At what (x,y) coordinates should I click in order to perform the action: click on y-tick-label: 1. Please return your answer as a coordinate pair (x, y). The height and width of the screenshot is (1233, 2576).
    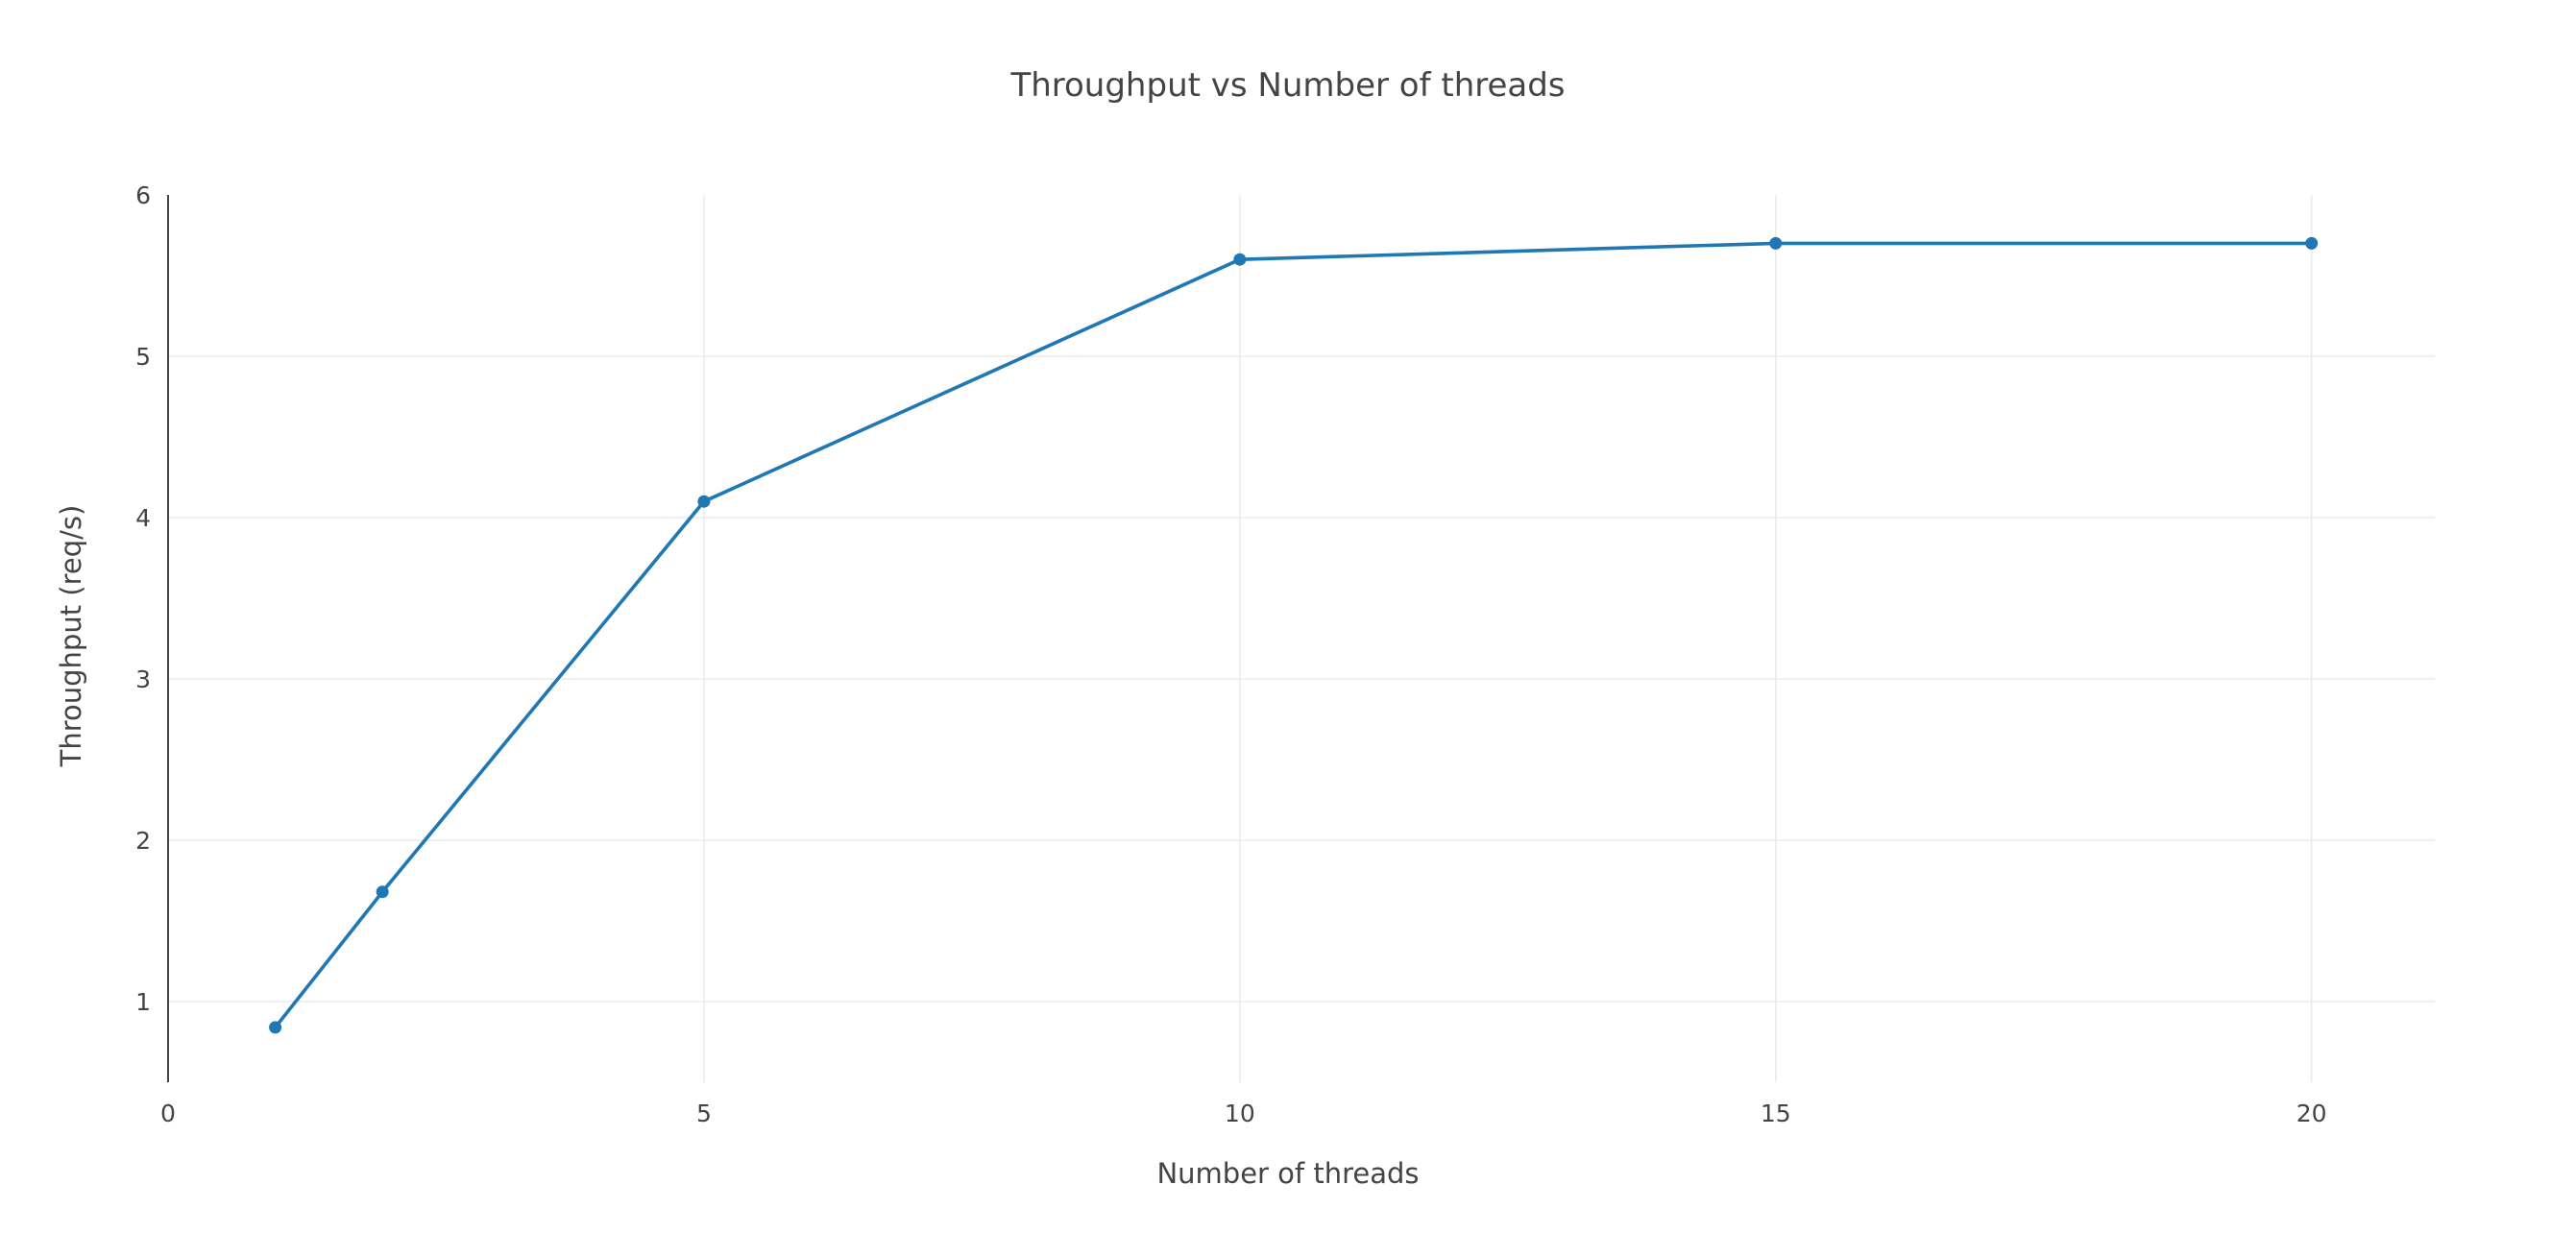
    Looking at the image, I should click on (143, 1002).